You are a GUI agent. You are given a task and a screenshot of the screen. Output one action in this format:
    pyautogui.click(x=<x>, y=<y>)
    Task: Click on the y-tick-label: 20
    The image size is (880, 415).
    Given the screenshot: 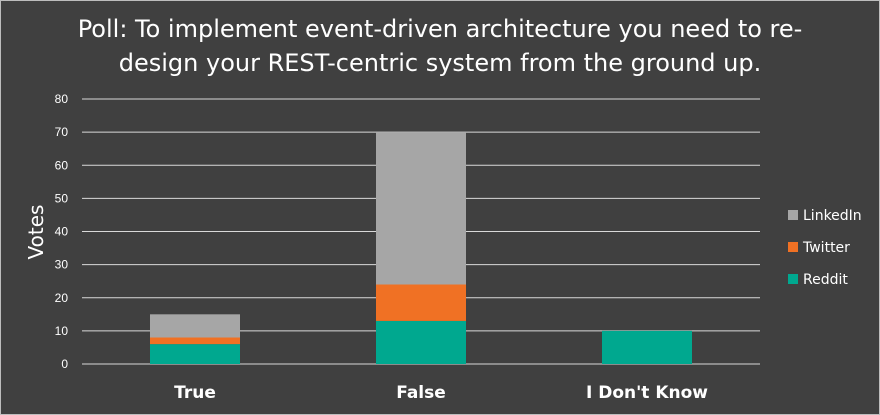 What is the action you would take?
    pyautogui.click(x=62, y=298)
    